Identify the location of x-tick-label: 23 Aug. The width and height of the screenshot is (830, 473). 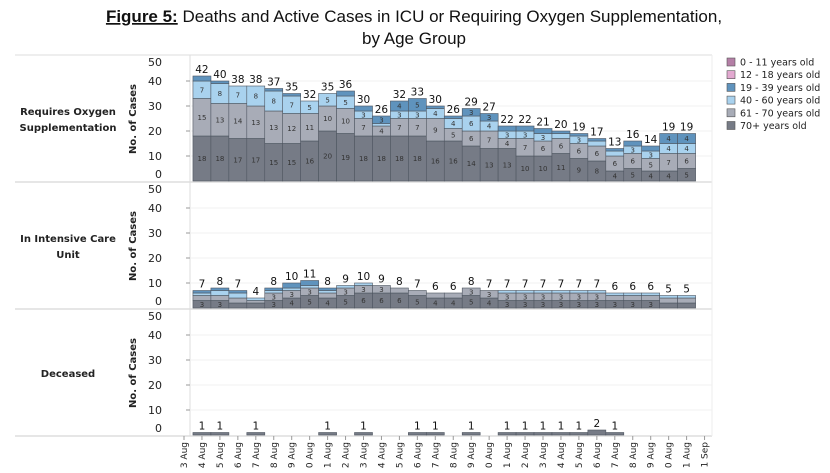
(544, 455).